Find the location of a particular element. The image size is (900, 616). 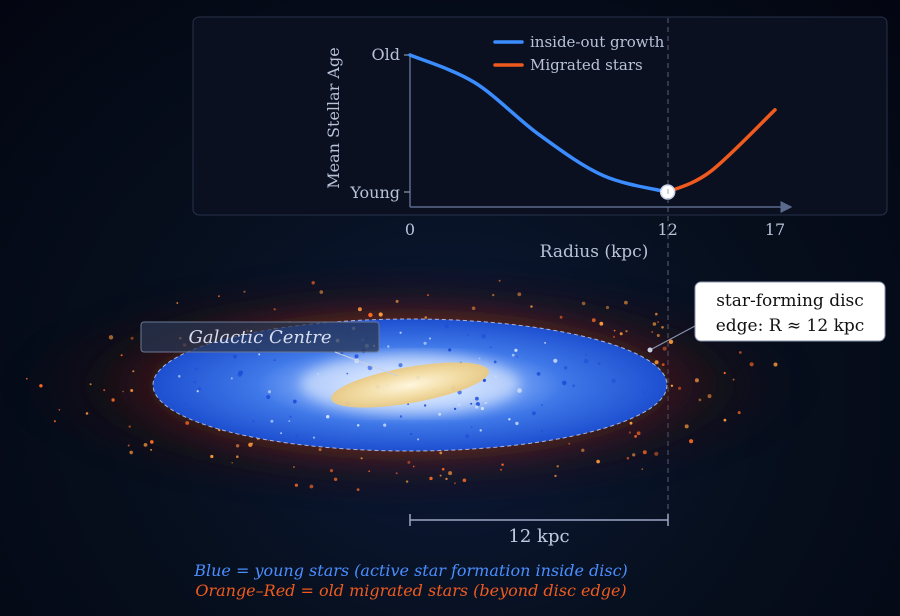

scale-bar: 12 kpc is located at coordinates (539, 530).